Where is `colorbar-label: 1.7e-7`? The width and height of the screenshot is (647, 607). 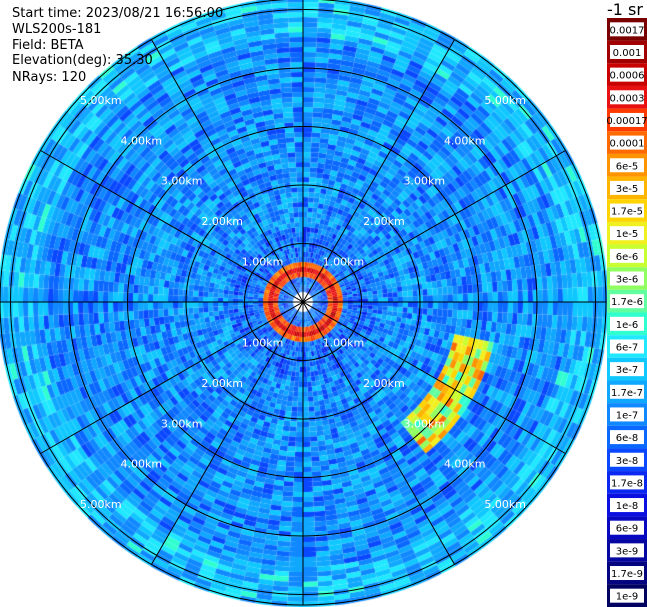 colorbar-label: 1.7e-7 is located at coordinates (627, 393).